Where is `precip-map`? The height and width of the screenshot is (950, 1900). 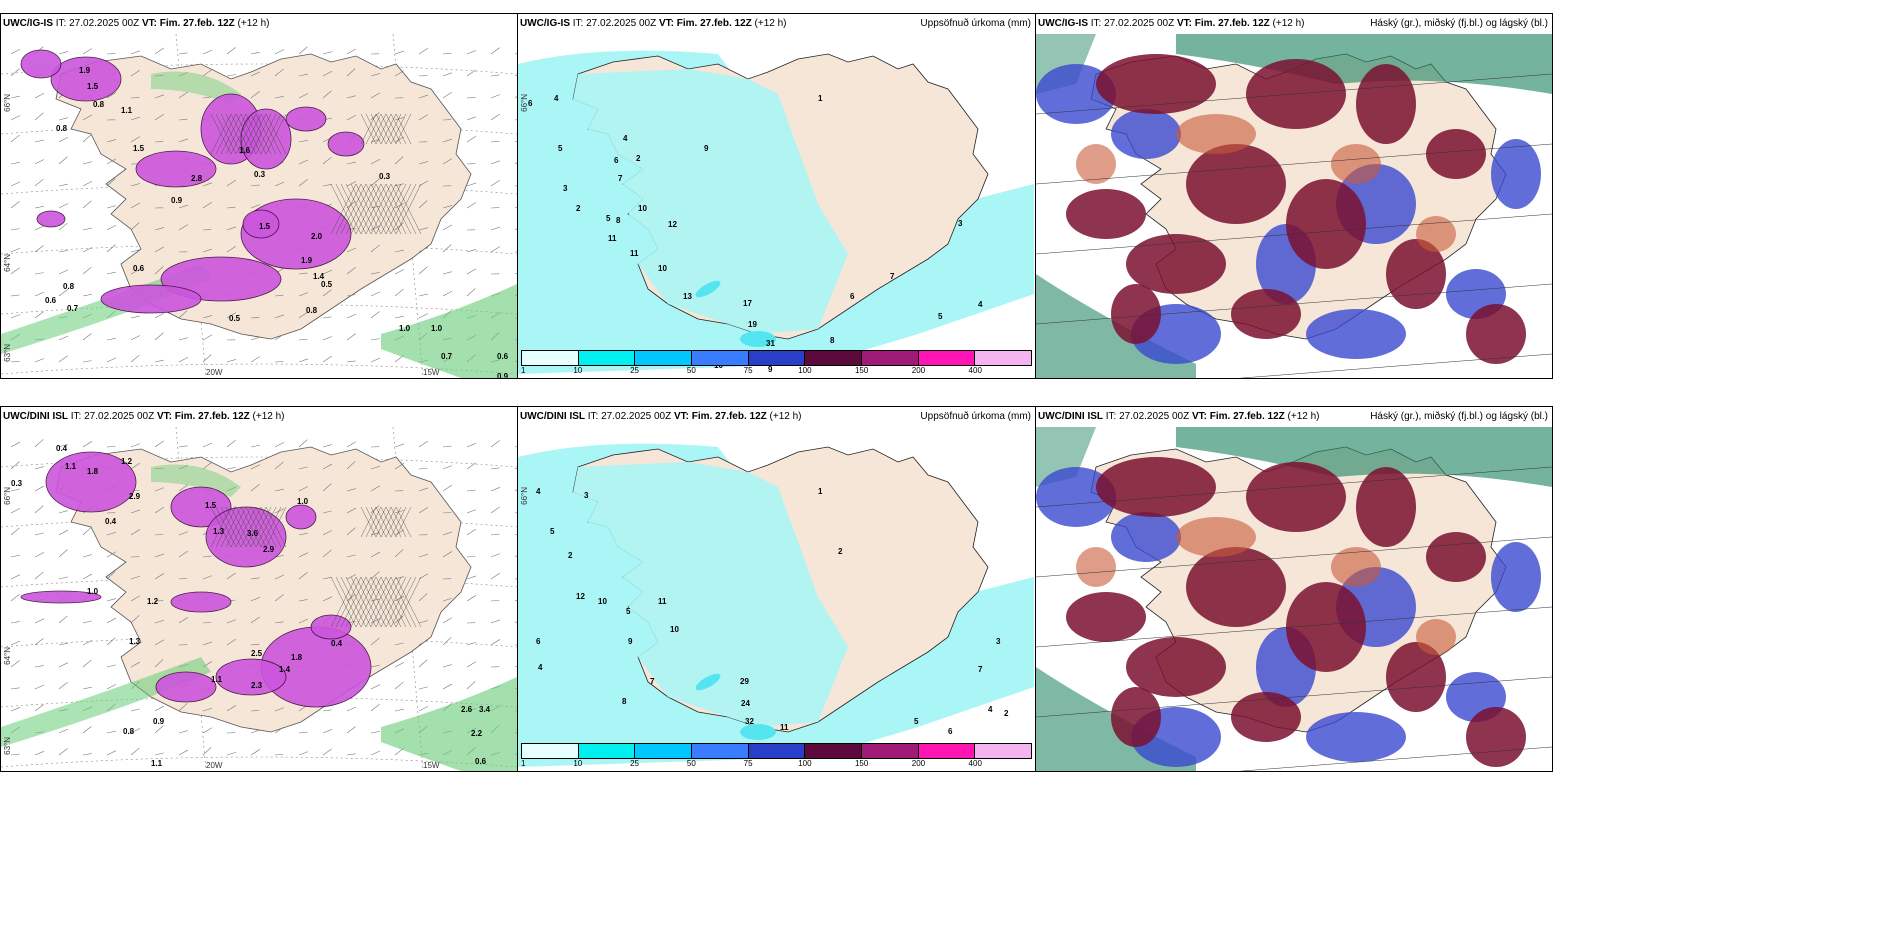 precip-map is located at coordinates (776, 599).